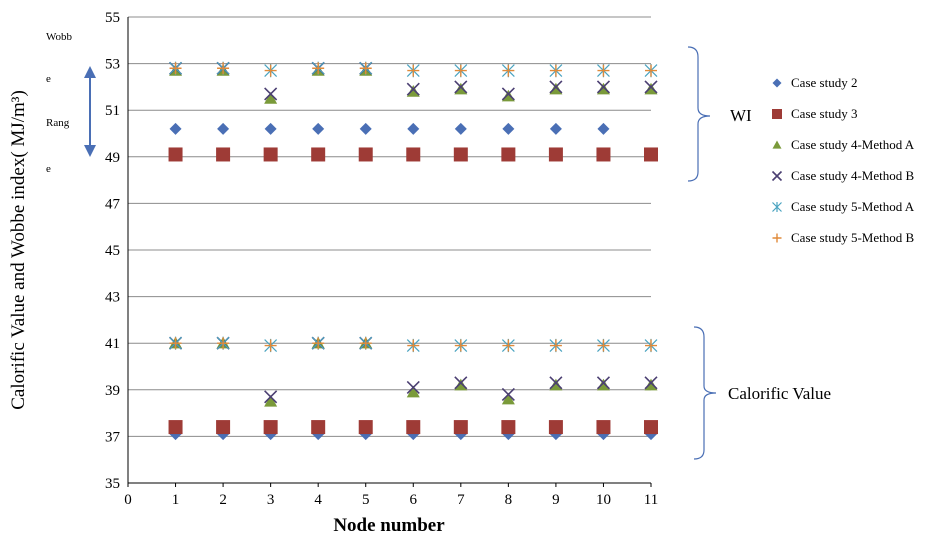 This screenshot has height=538, width=936. I want to click on y-tick-label: 49, so click(112, 158).